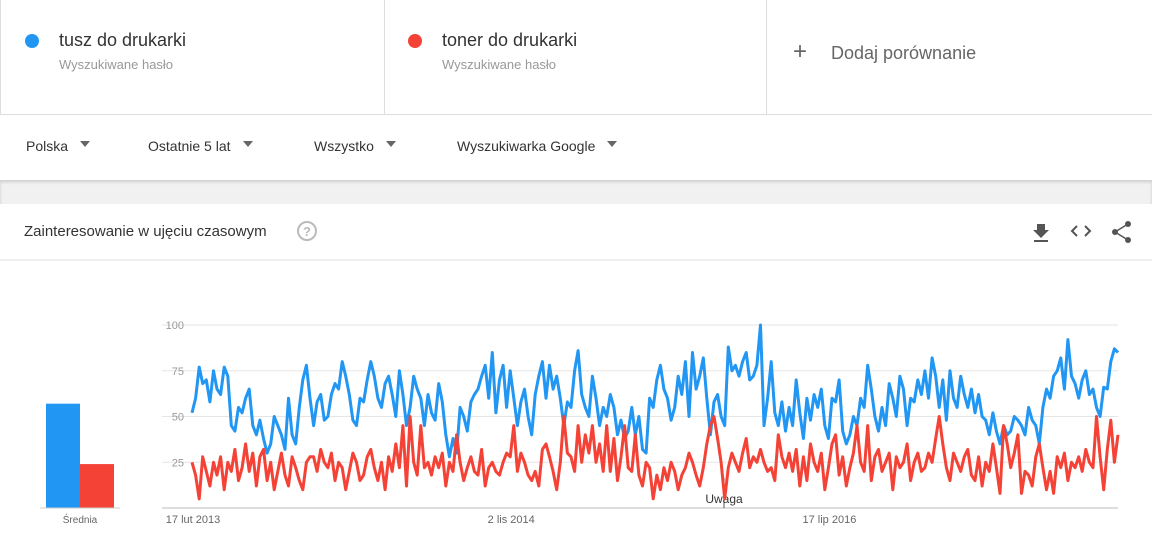 The image size is (1152, 534). I want to click on add-compare: + Dodaj porównanie, so click(959, 57).